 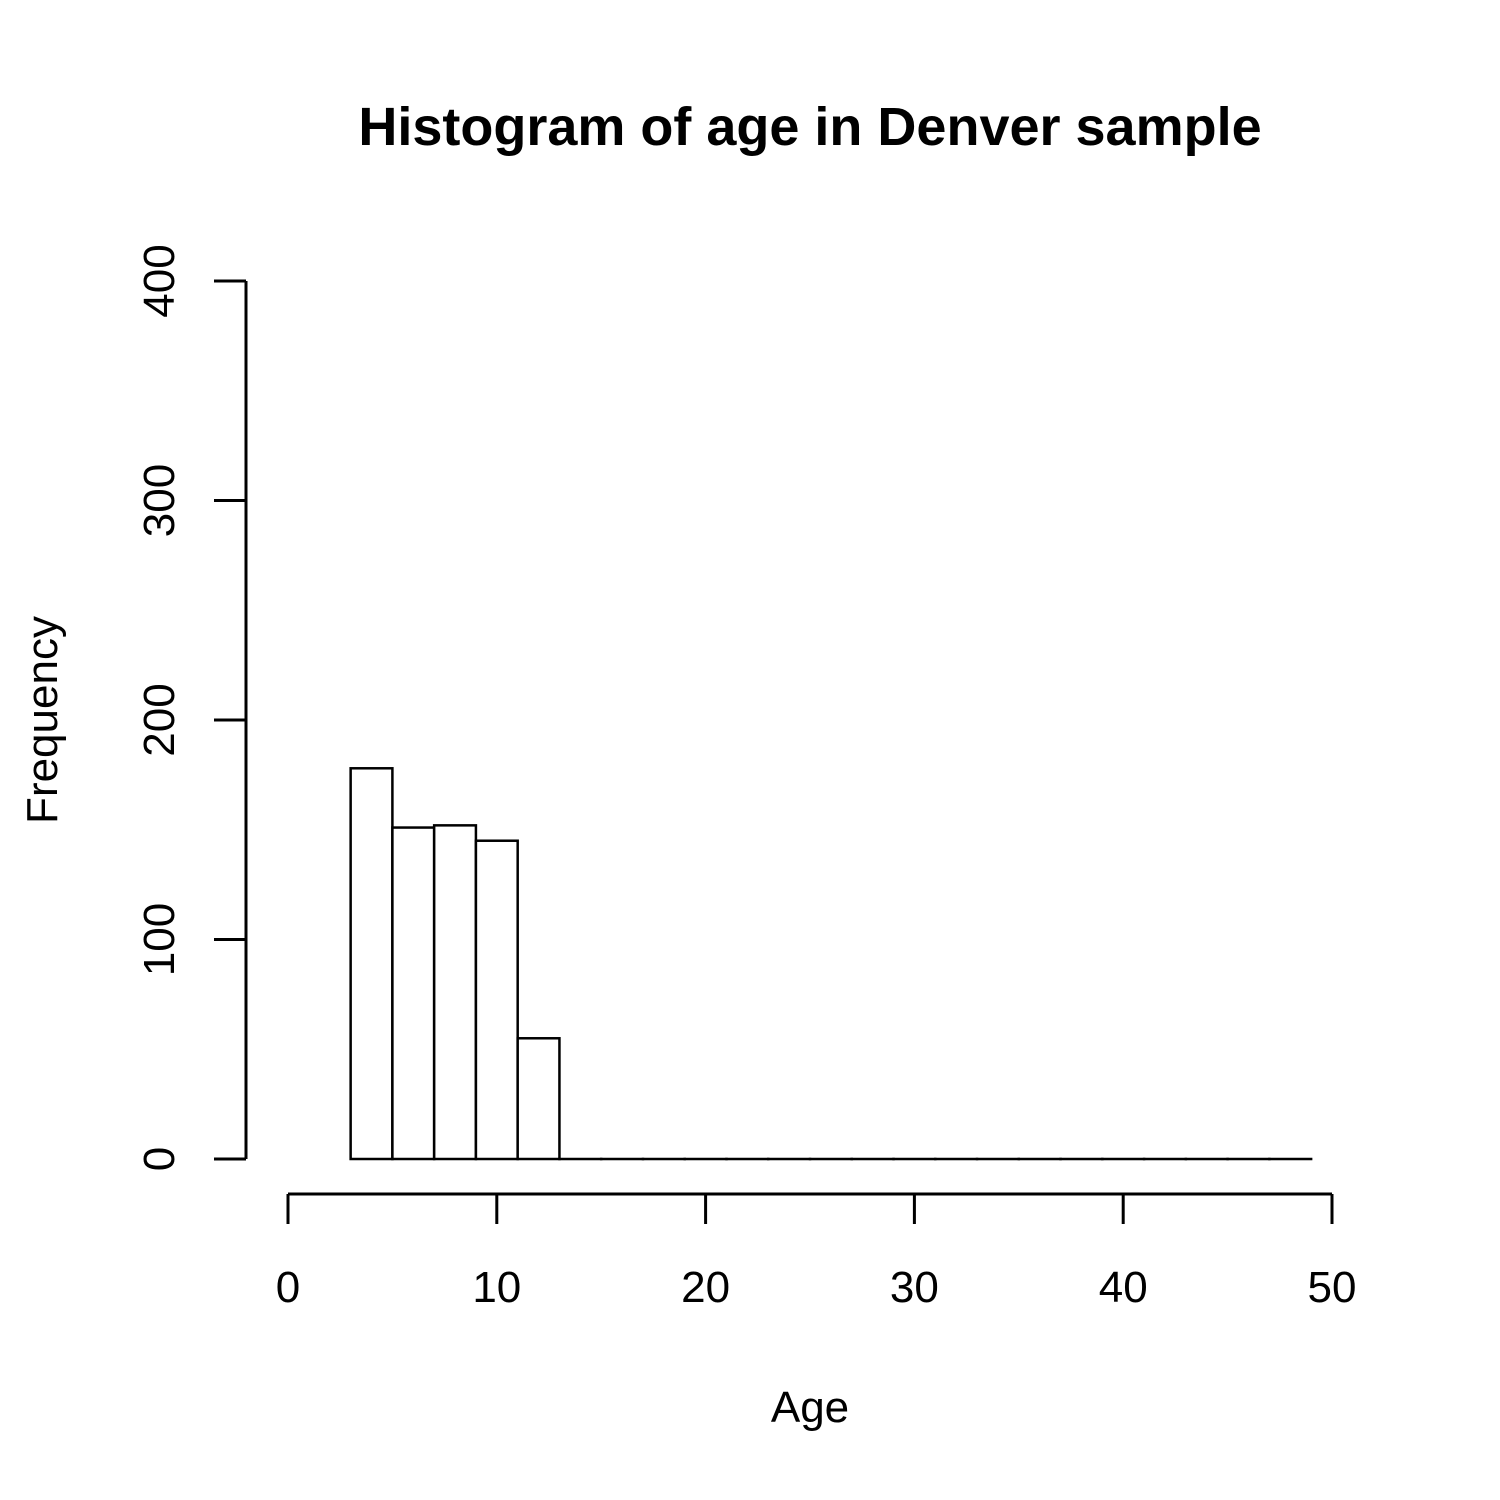 What do you see at coordinates (914, 1287) in the screenshot?
I see `x-tick-label: 30` at bounding box center [914, 1287].